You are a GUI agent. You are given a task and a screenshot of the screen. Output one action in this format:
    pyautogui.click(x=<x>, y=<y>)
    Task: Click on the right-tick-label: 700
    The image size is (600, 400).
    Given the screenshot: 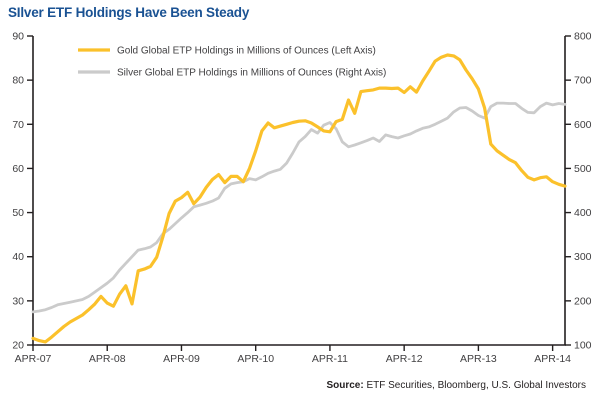 What is the action you would take?
    pyautogui.click(x=583, y=81)
    